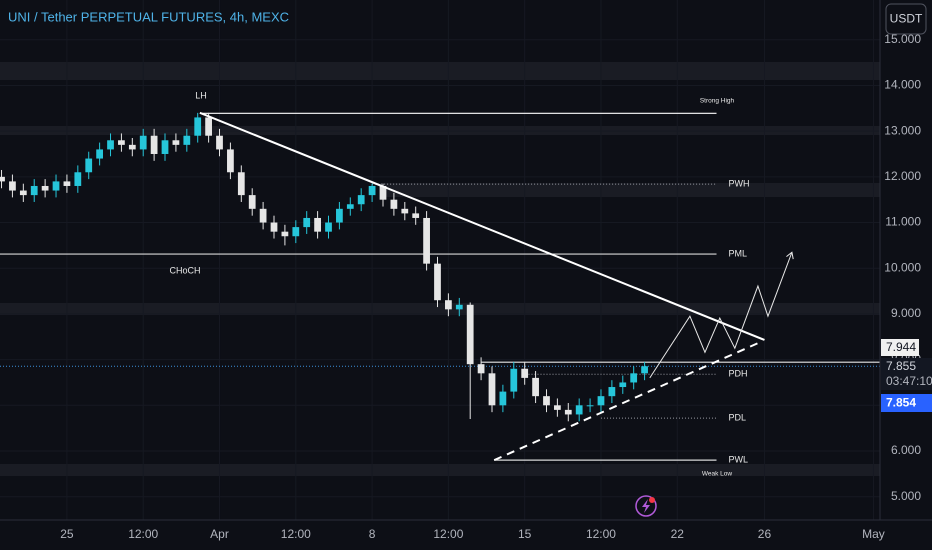 The width and height of the screenshot is (932, 550). What do you see at coordinates (901, 366) in the screenshot?
I see `last-price-label: 7.855` at bounding box center [901, 366].